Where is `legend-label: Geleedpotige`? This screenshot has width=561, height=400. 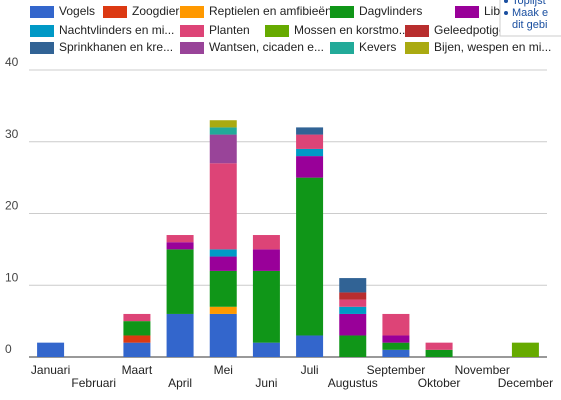
legend-label: Geleedpotige is located at coordinates (470, 30).